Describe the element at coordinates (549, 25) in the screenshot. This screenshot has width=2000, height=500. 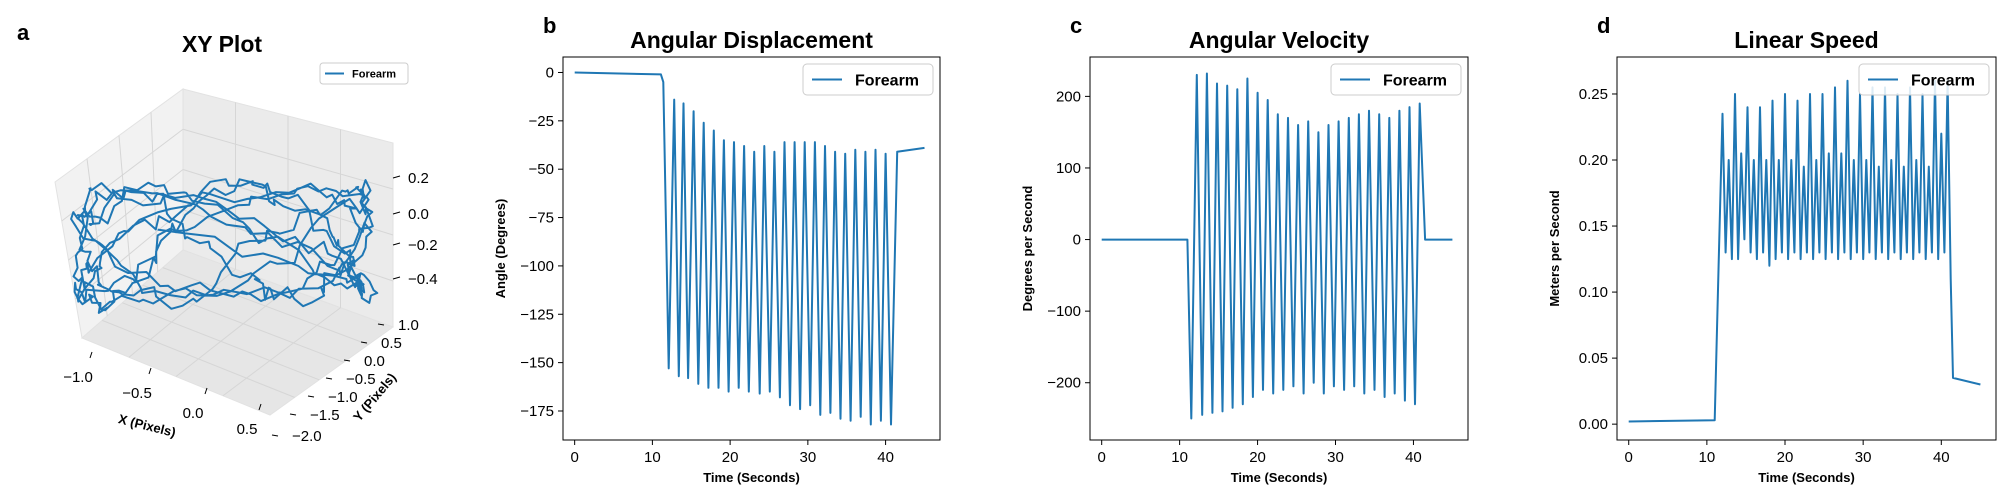
I see `panel-letter: b` at that location.